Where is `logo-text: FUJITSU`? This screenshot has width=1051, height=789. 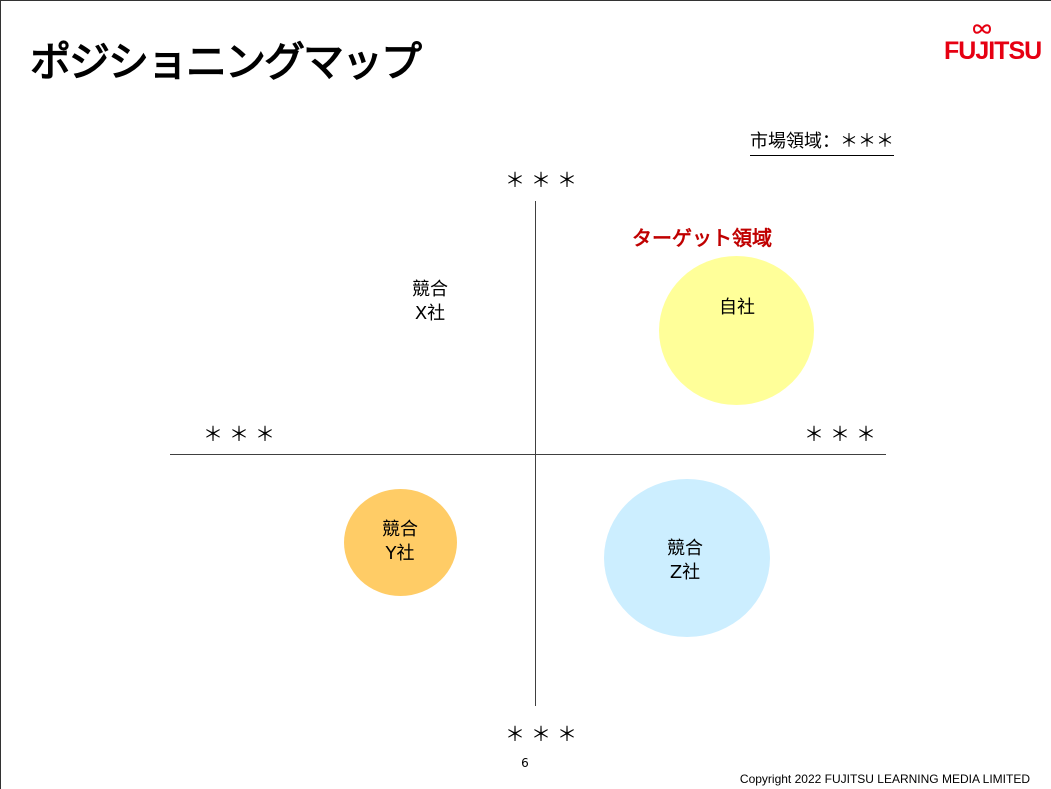
logo-text: FUJITSU is located at coordinates (993, 51).